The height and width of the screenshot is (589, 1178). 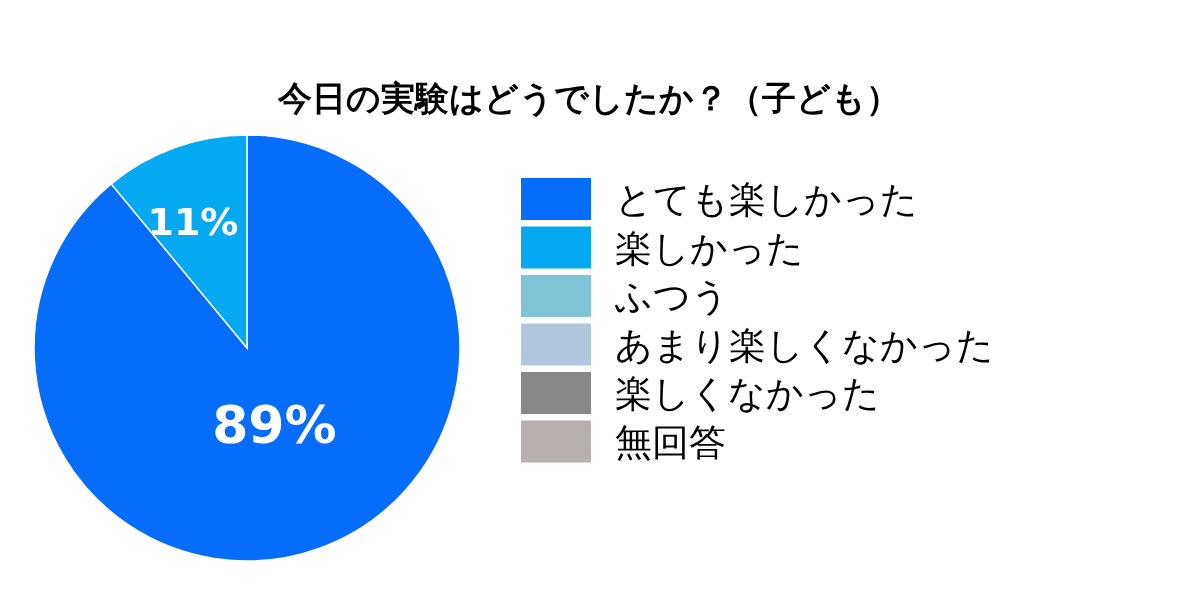 I want to click on legend-label: あまり楽しくなかった, so click(x=804, y=345).